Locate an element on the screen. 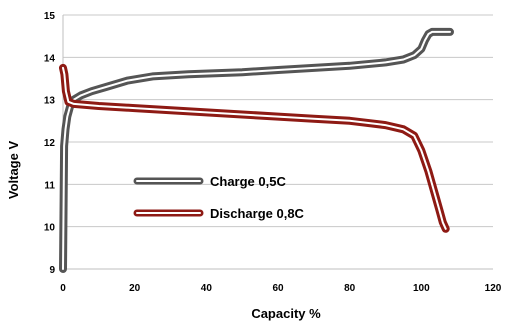 This screenshot has height=323, width=511. x-tick-label: 80 is located at coordinates (350, 288).